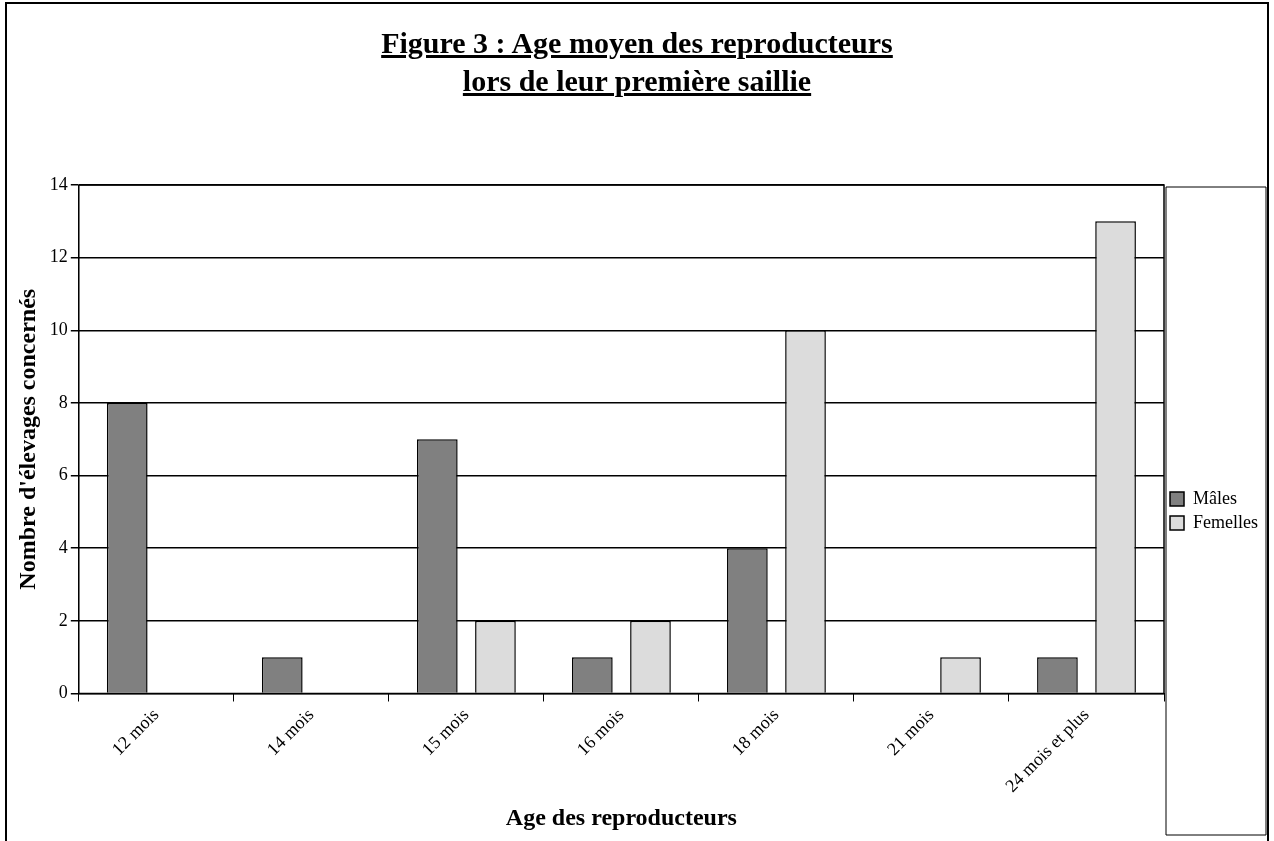  Describe the element at coordinates (63, 546) in the screenshot. I see `y-tick-label: 4` at that location.